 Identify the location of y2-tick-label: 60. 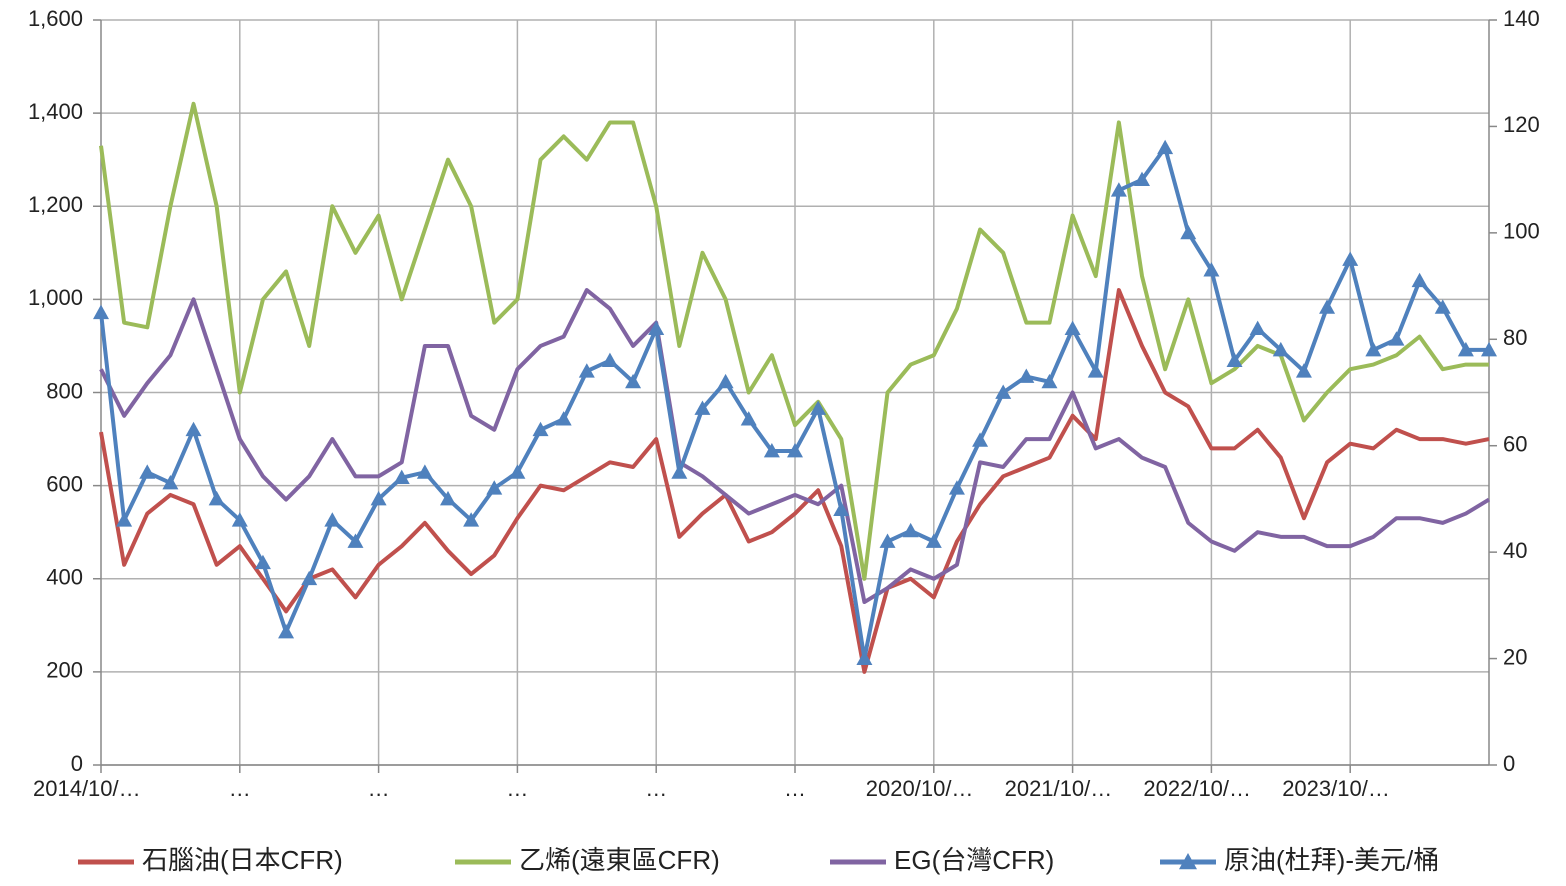
(1515, 444).